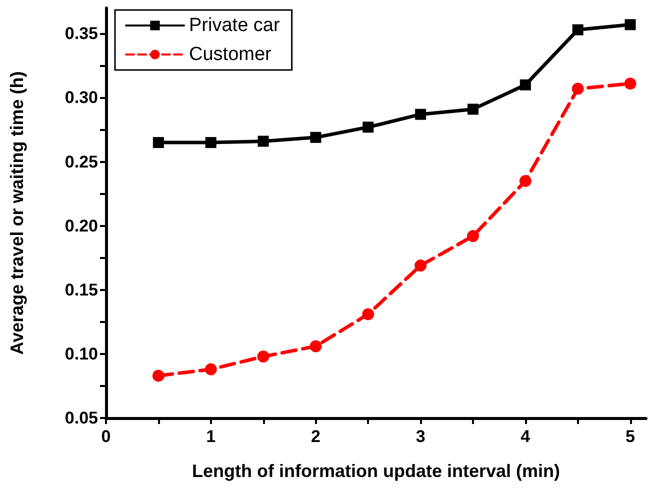 Image resolution: width=648 pixels, height=492 pixels. What do you see at coordinates (234, 25) in the screenshot?
I see `legend-label: Private car` at bounding box center [234, 25].